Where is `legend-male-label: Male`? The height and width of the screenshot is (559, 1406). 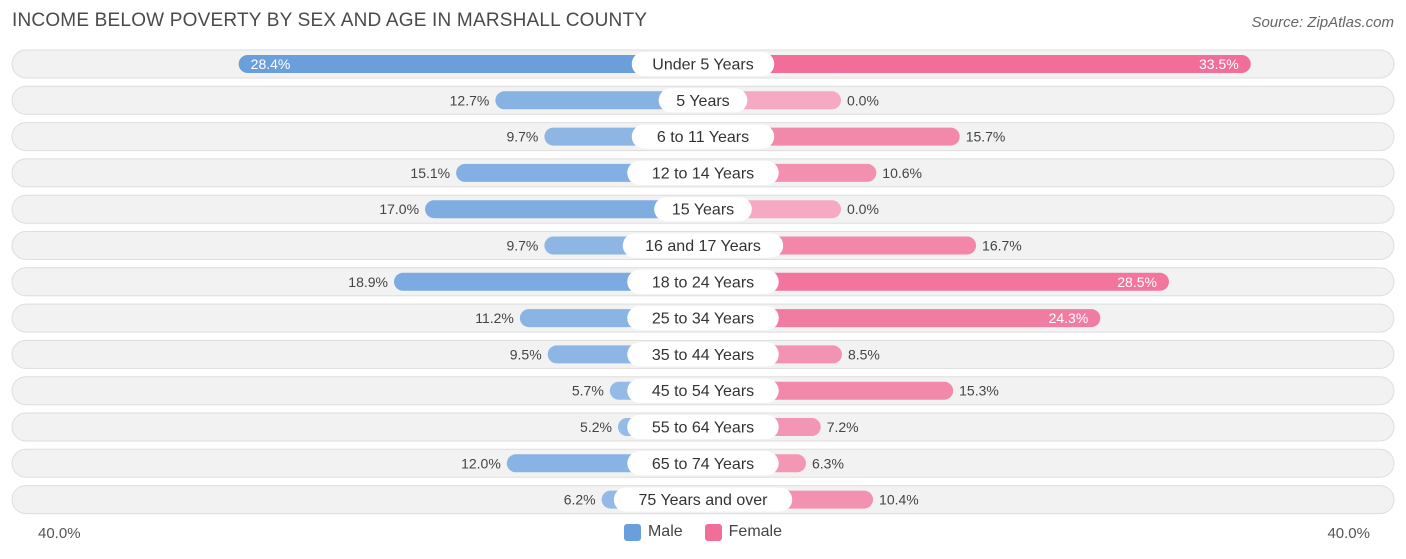 legend-male-label: Male is located at coordinates (665, 531).